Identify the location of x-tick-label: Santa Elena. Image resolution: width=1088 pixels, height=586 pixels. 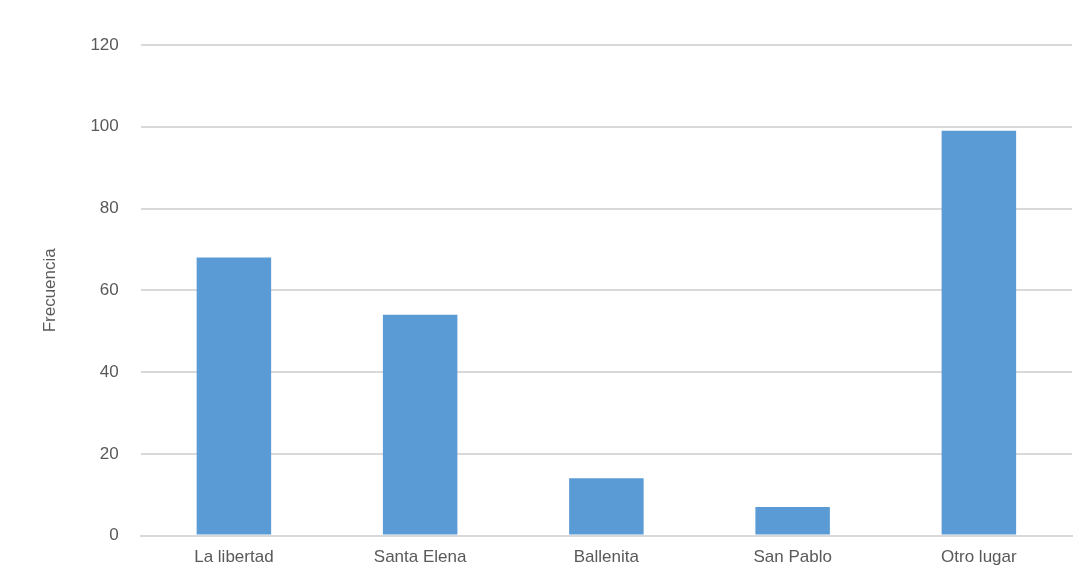
(420, 557).